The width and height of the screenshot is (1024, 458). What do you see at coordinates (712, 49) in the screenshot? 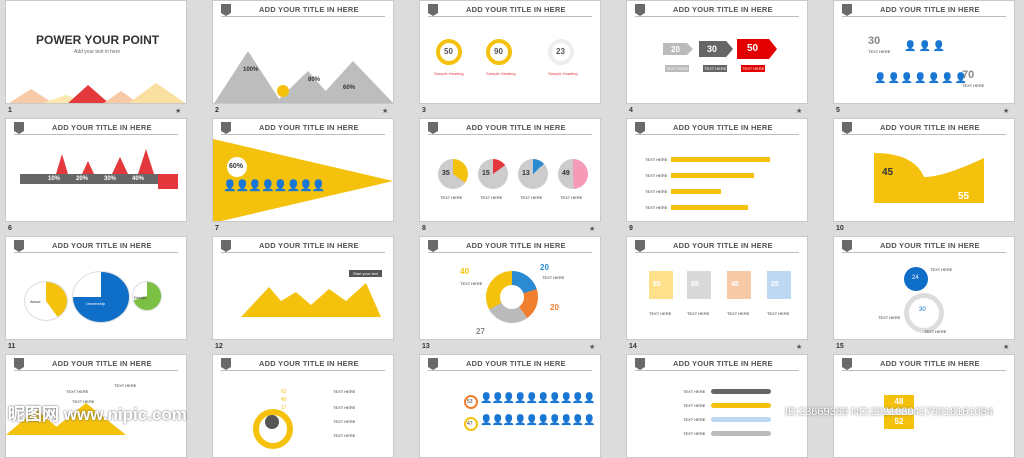
I see `arrow-2-value: 30` at bounding box center [712, 49].